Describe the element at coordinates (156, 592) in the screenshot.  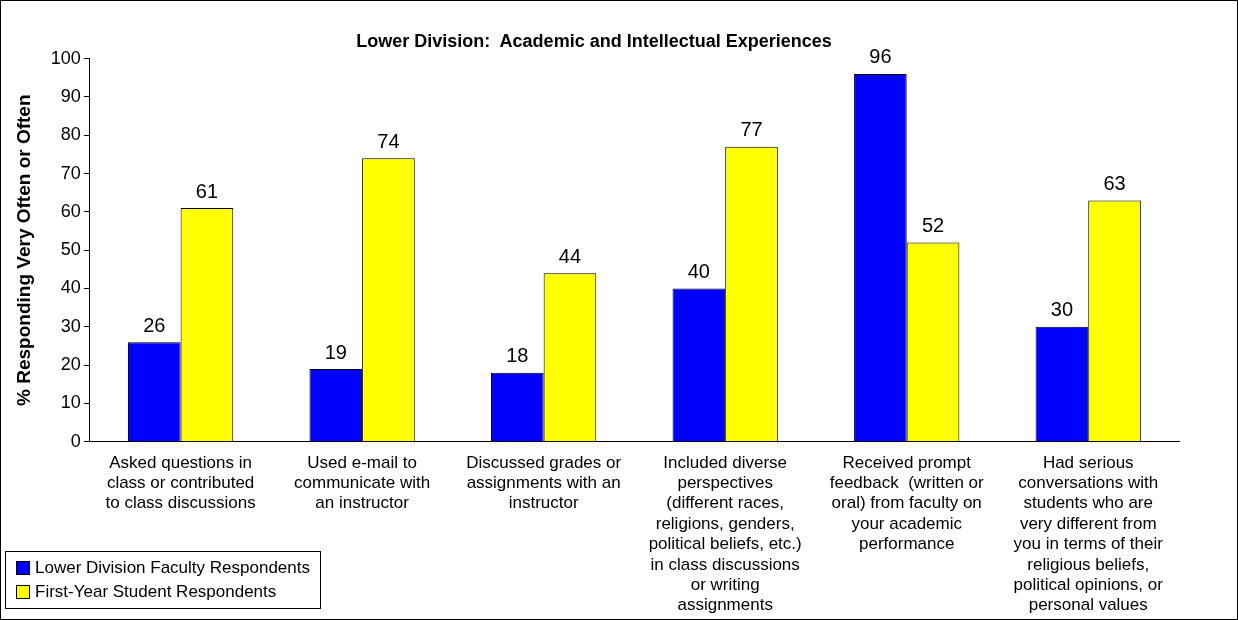
I see `legend-label: First-Year Student Respondents` at that location.